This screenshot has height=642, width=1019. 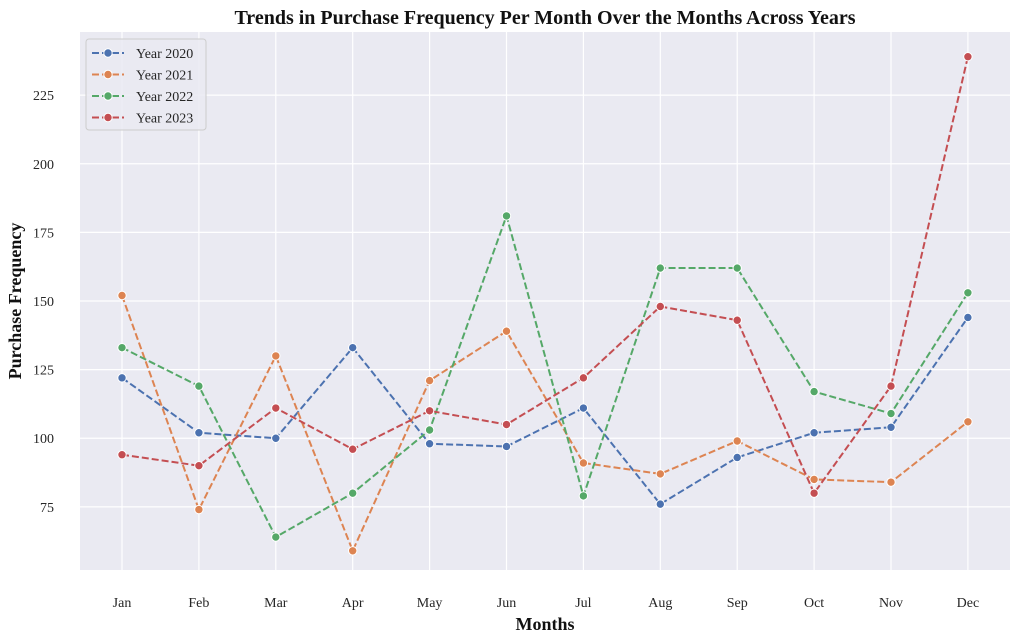 What do you see at coordinates (47, 508) in the screenshot?
I see `y-tick-label: 75` at bounding box center [47, 508].